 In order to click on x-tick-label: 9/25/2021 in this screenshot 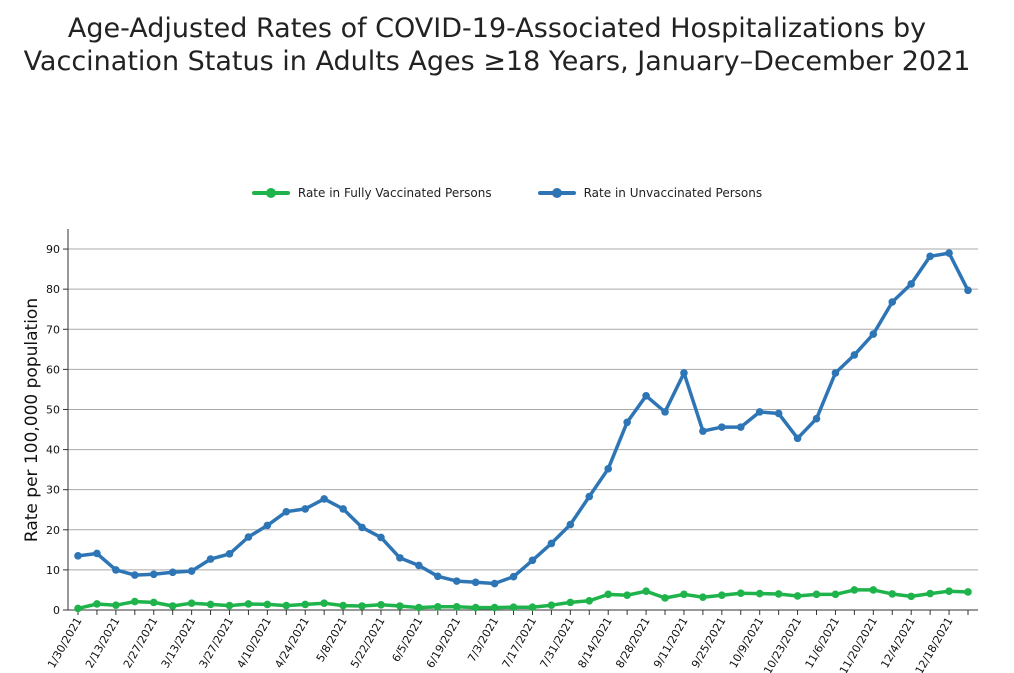, I will do `click(708, 642)`.